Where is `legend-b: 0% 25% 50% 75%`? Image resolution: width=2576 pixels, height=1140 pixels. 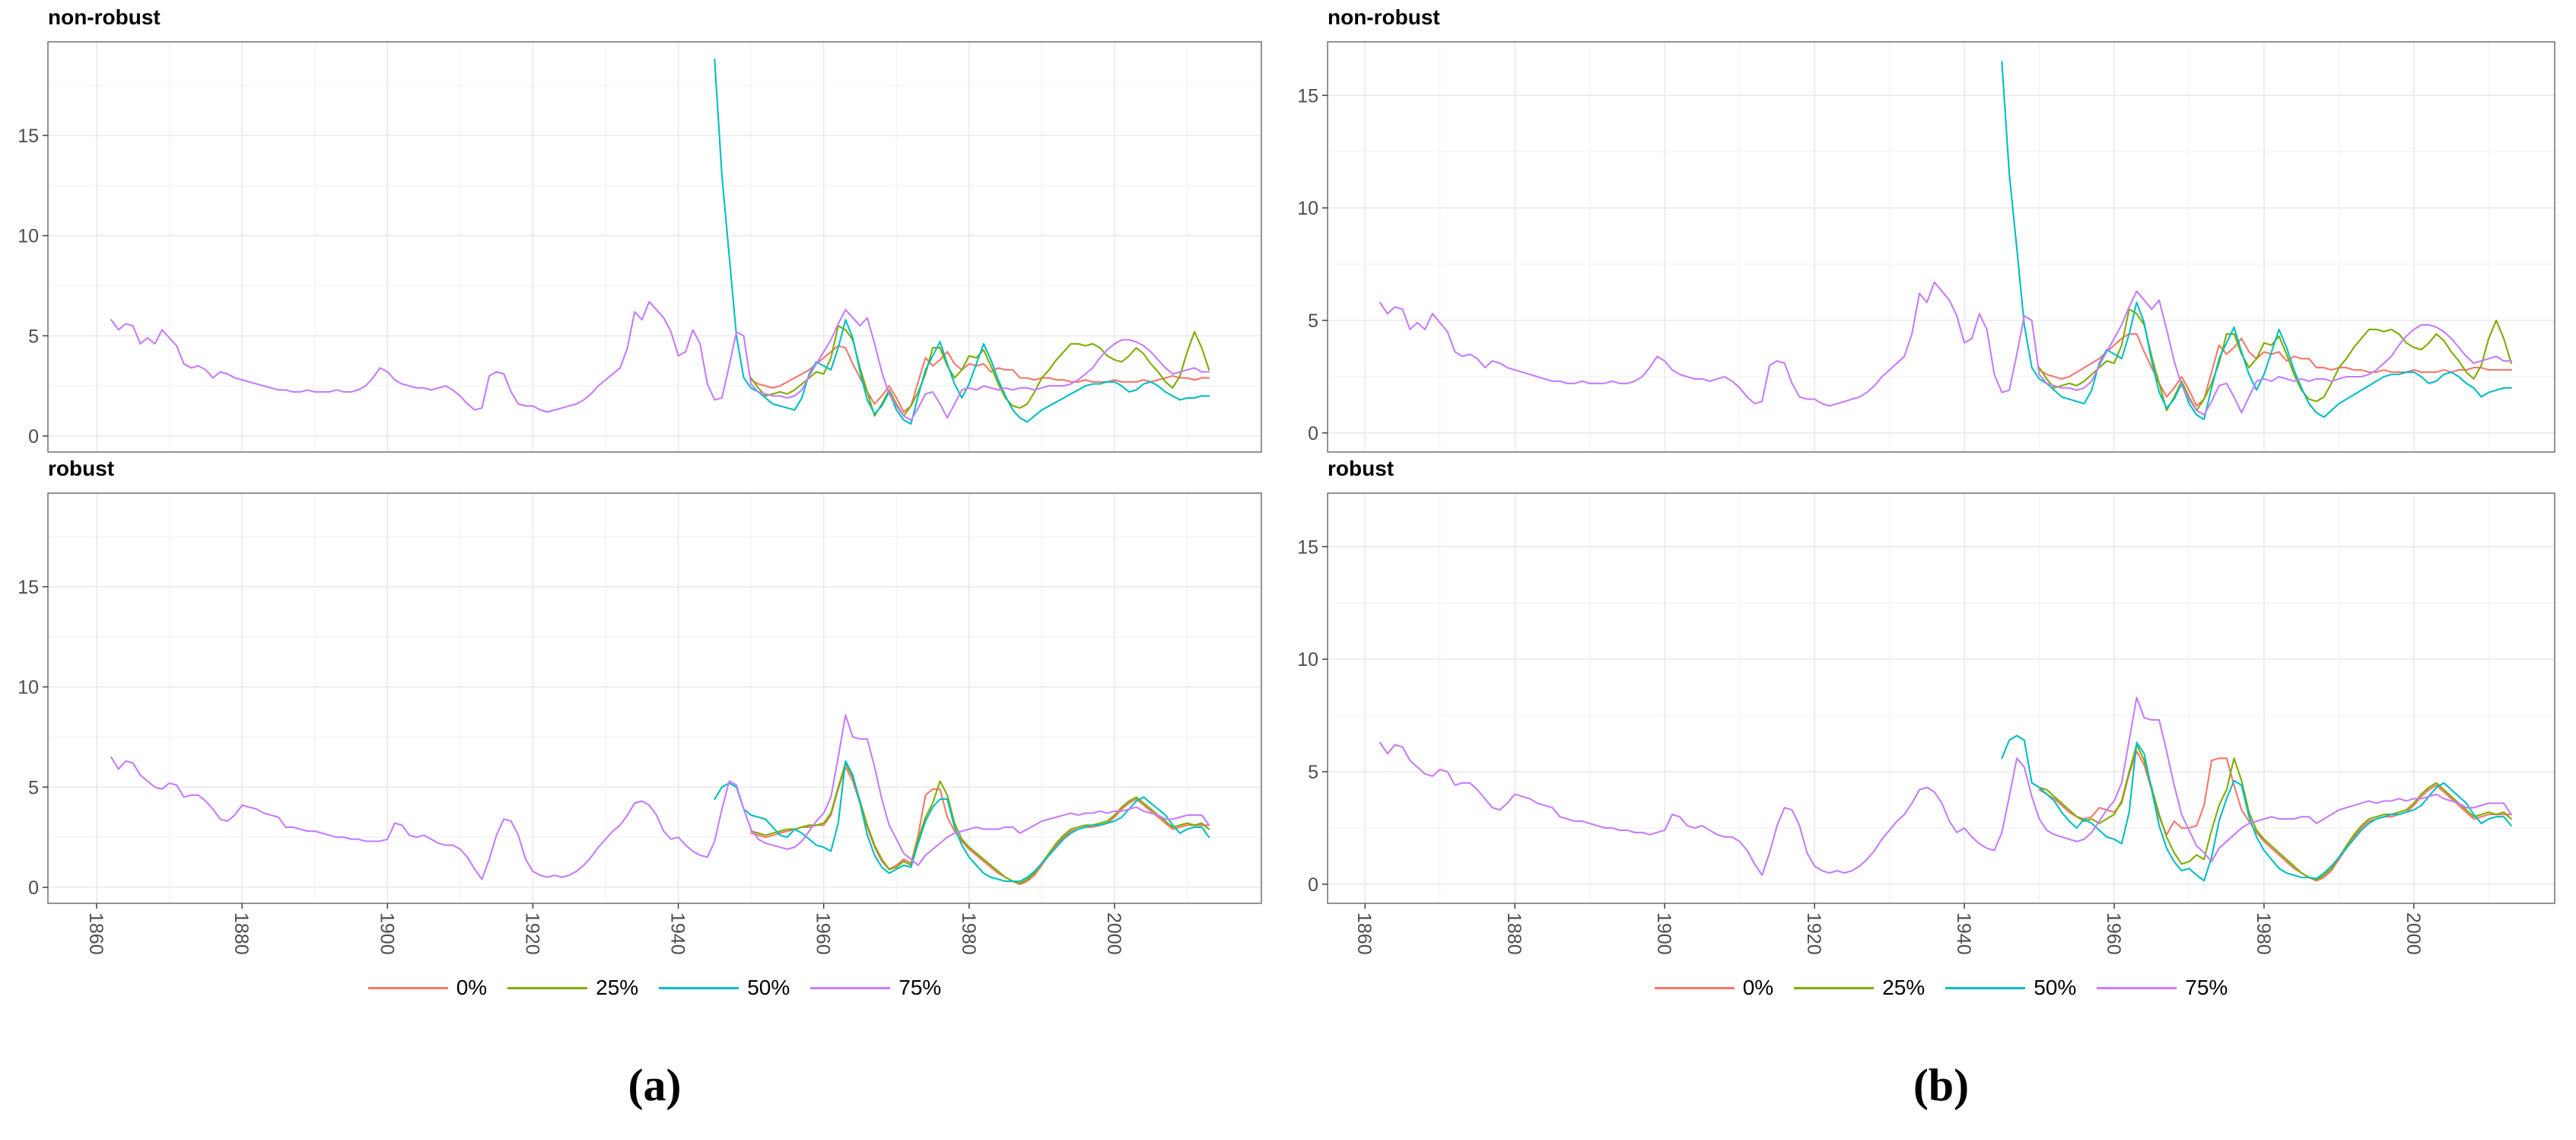
legend-b: 0% 25% 50% 75% is located at coordinates (1941, 988).